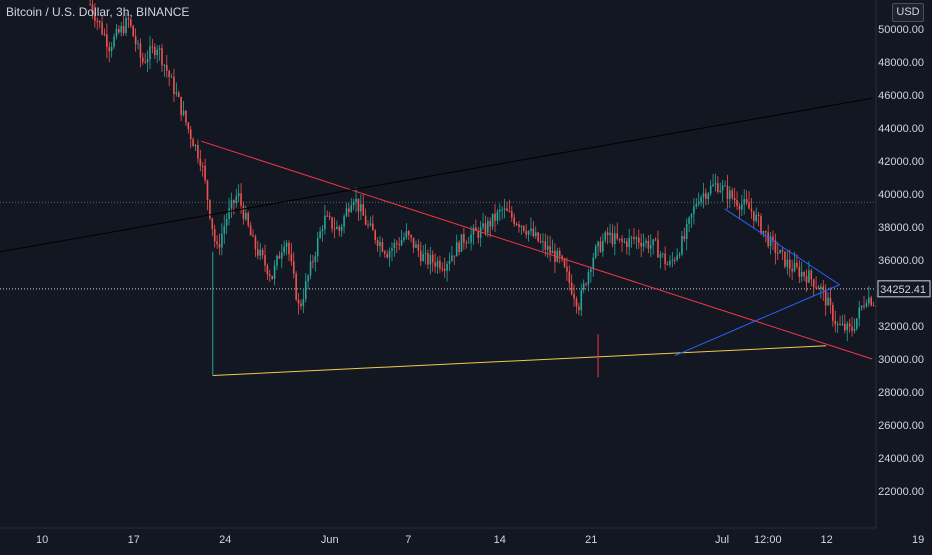 Image resolution: width=932 pixels, height=555 pixels. What do you see at coordinates (134, 540) in the screenshot?
I see `x-tick-label: 17` at bounding box center [134, 540].